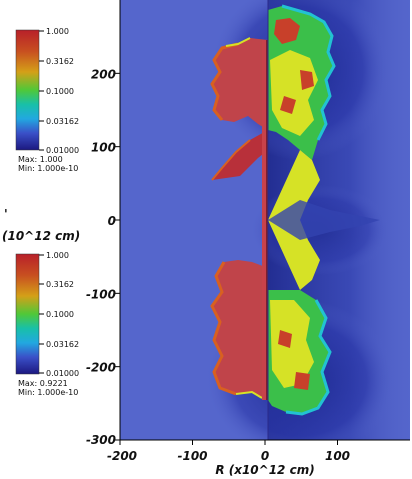 Image resolution: width=412 pixels, height=479 pixels. What do you see at coordinates (27, 90) in the screenshot?
I see `colorbar-upper-bar` at bounding box center [27, 90].